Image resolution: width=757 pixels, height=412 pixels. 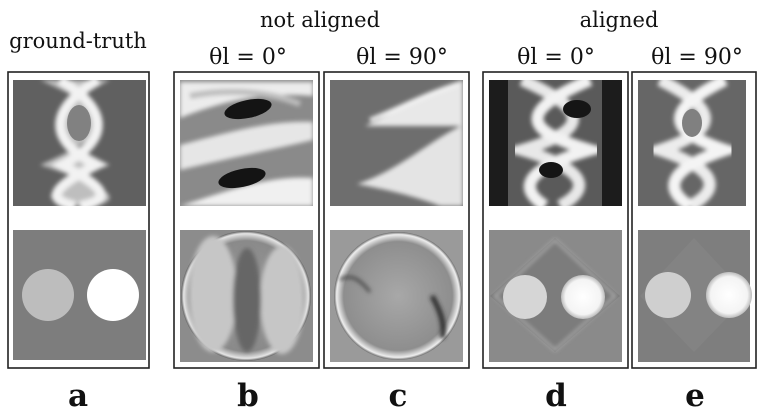 I want to click on dark-blob-bottom, so click(x=242, y=178).